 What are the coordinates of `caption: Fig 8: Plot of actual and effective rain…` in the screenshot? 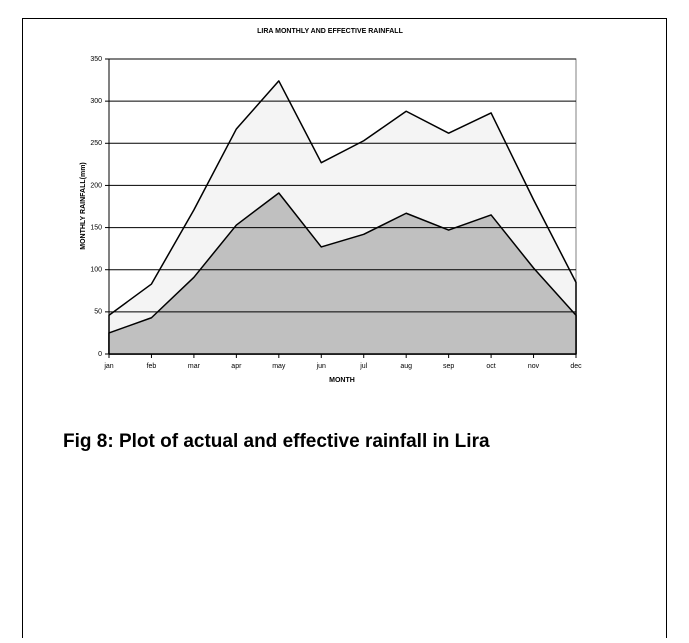 It's located at (276, 441).